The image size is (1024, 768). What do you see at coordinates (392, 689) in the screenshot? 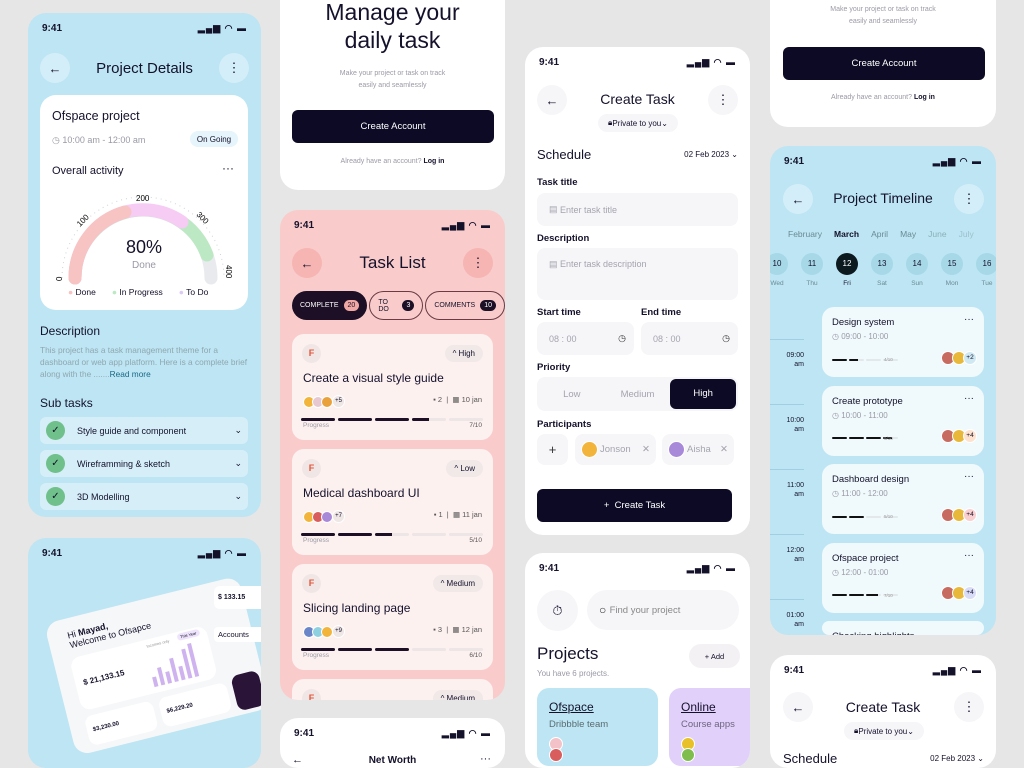
I see `task-card: F ^ Medium` at bounding box center [392, 689].